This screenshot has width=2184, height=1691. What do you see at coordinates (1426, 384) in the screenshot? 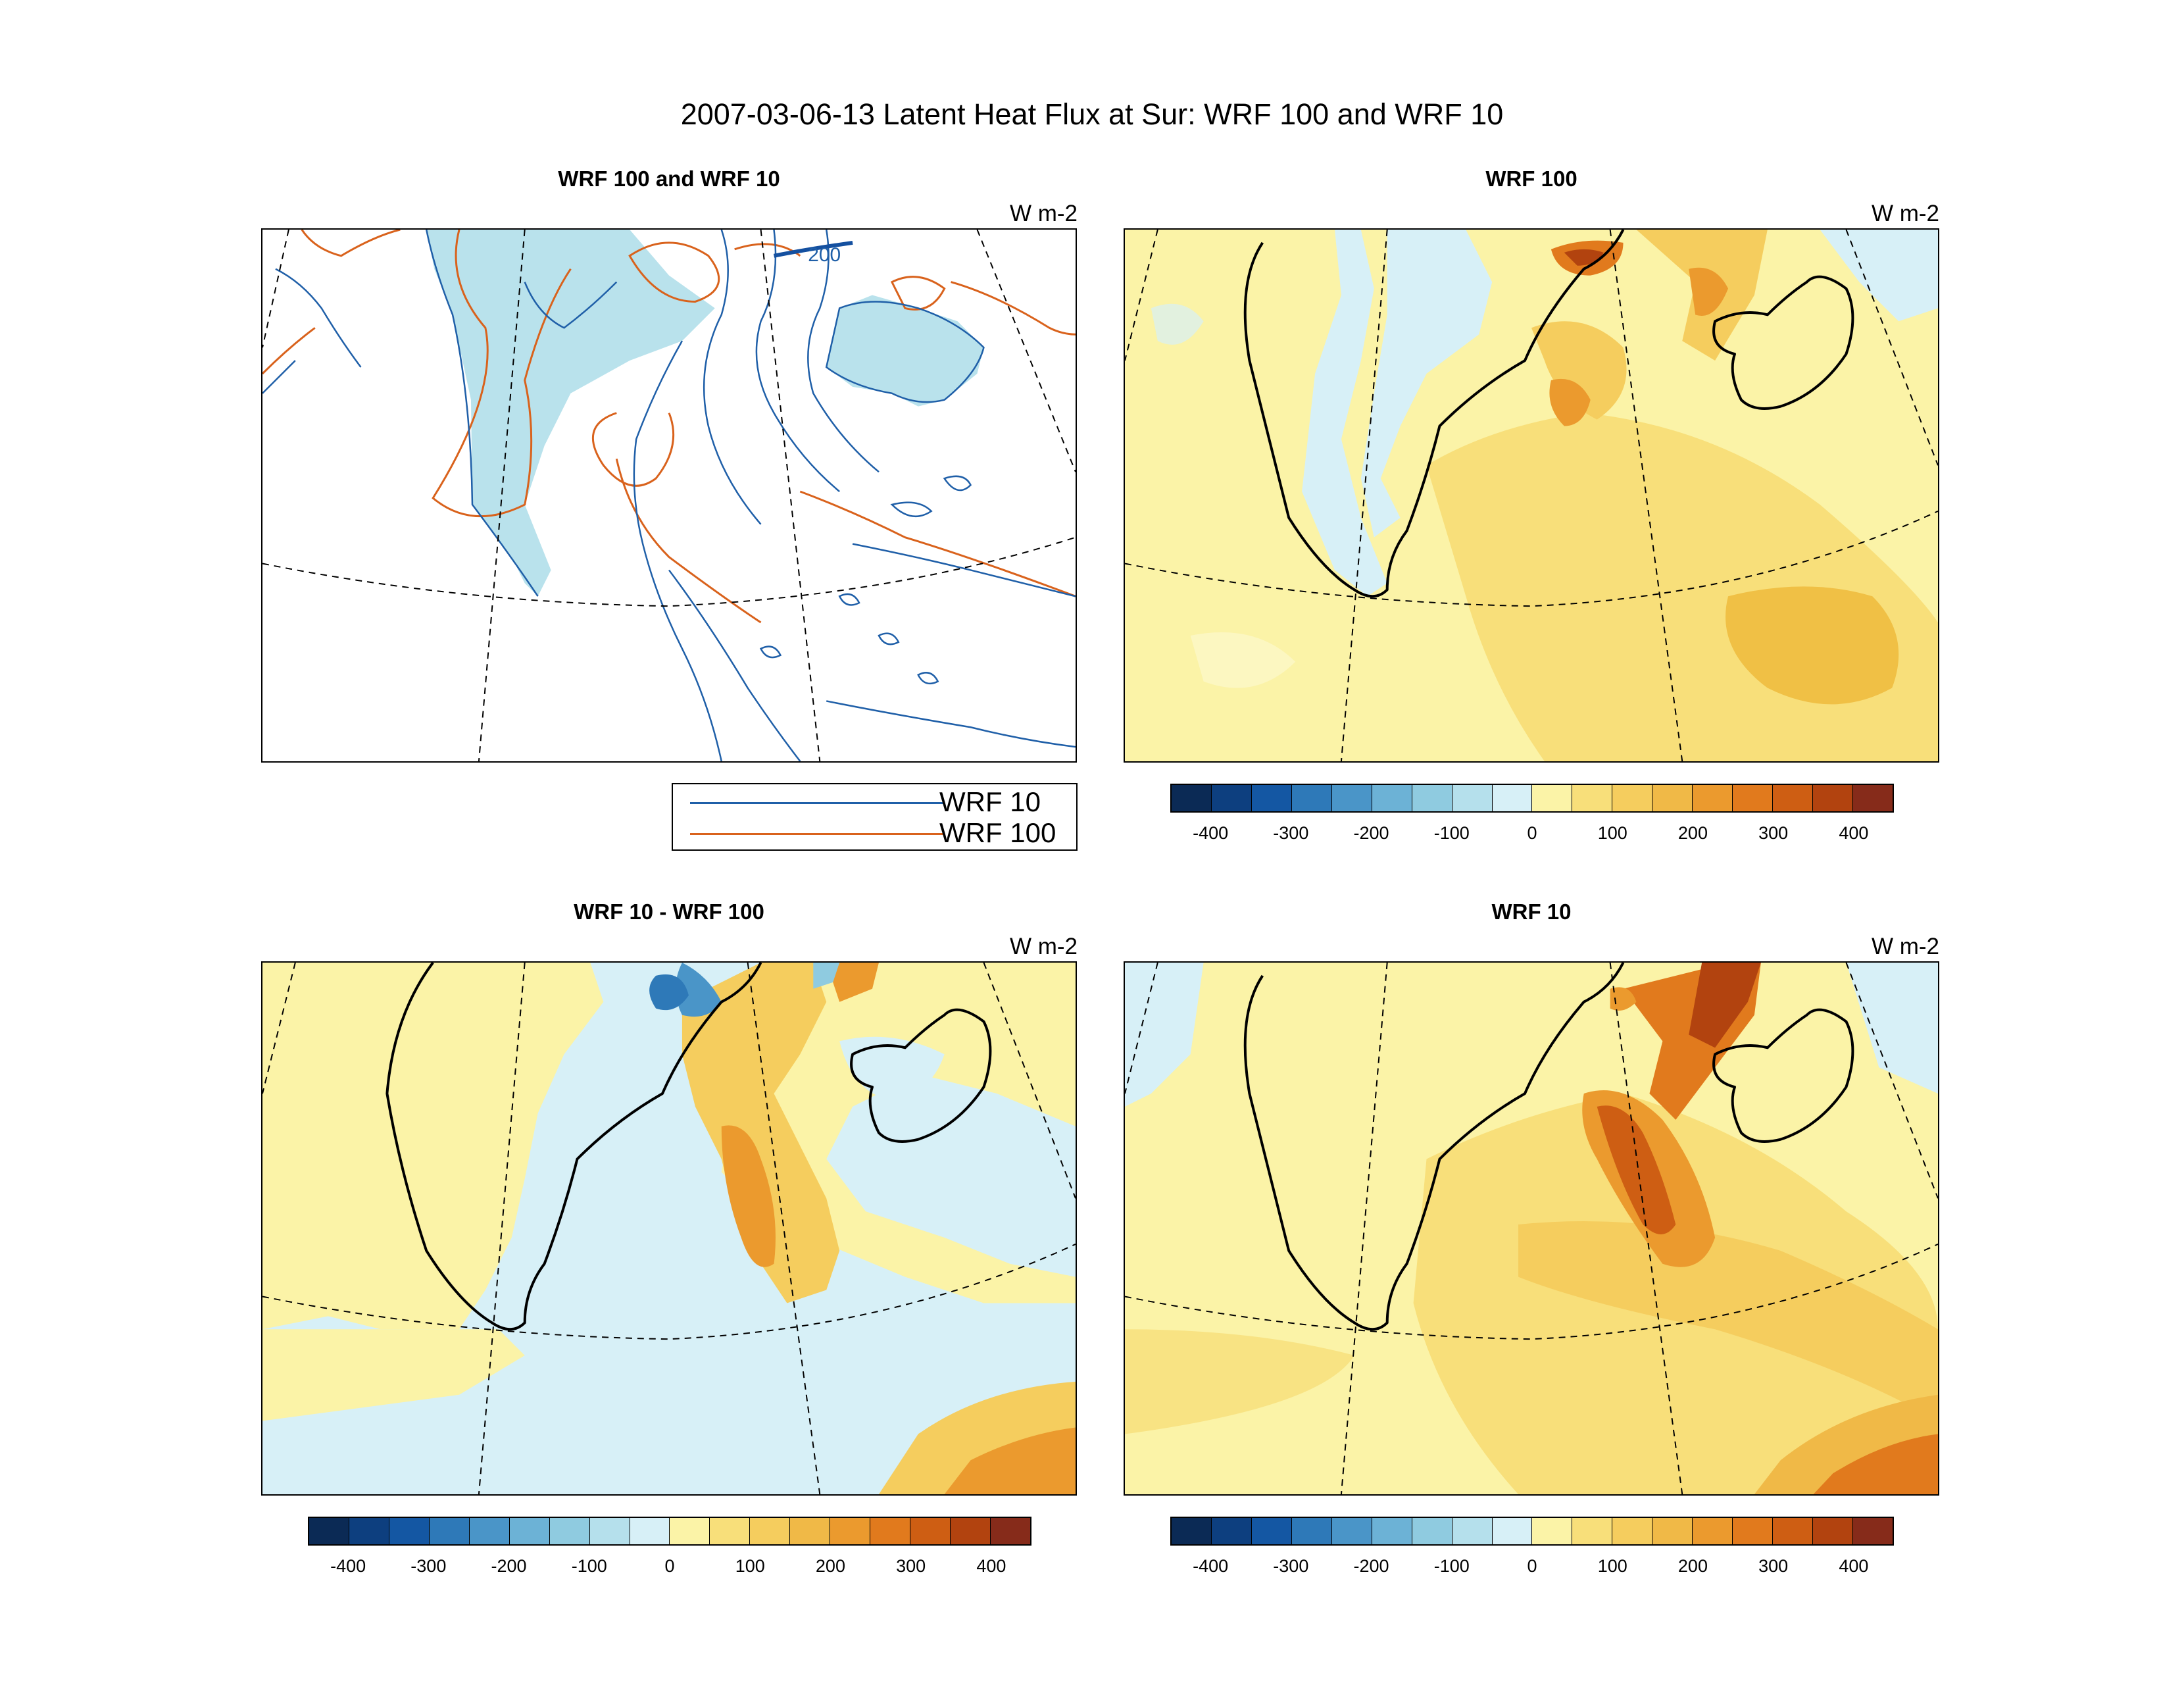
I see `blue-patch-center` at bounding box center [1426, 384].